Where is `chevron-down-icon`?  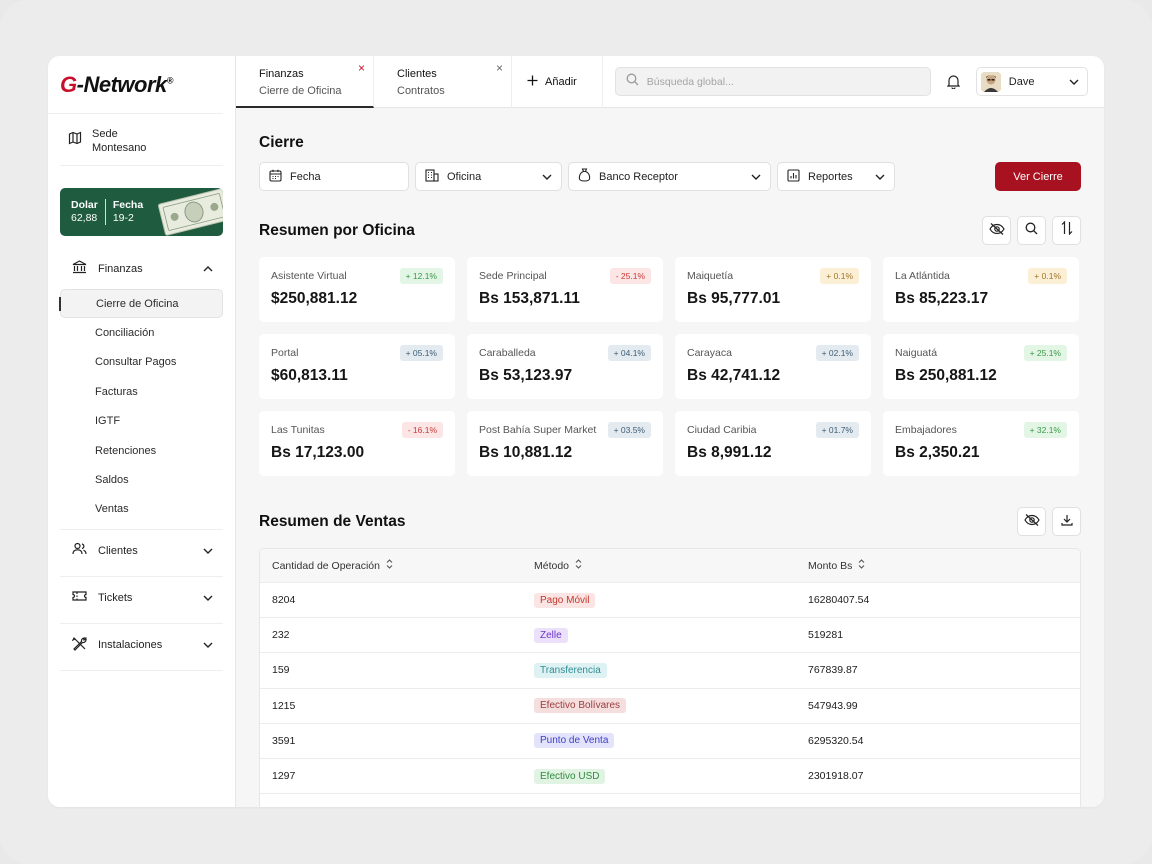 chevron-down-icon is located at coordinates (756, 177).